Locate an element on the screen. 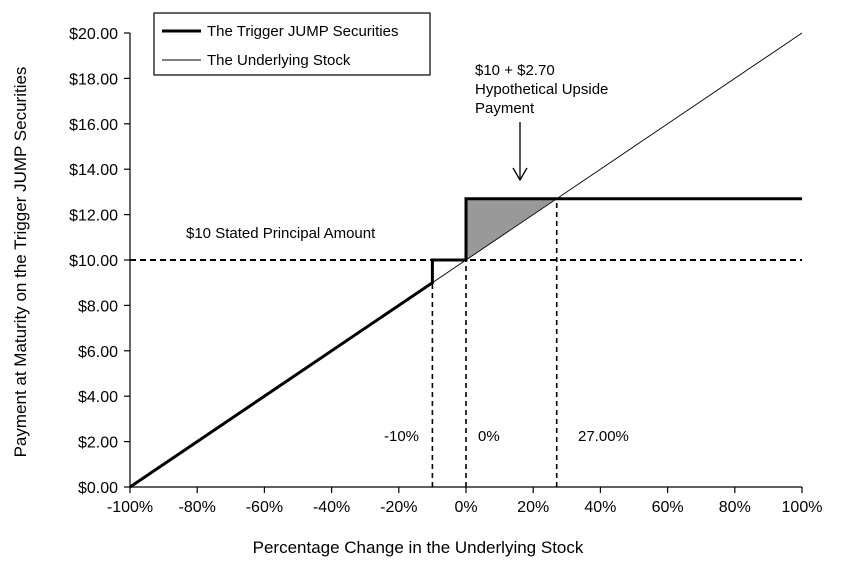  x-tick-label: 0% is located at coordinates (465, 507).